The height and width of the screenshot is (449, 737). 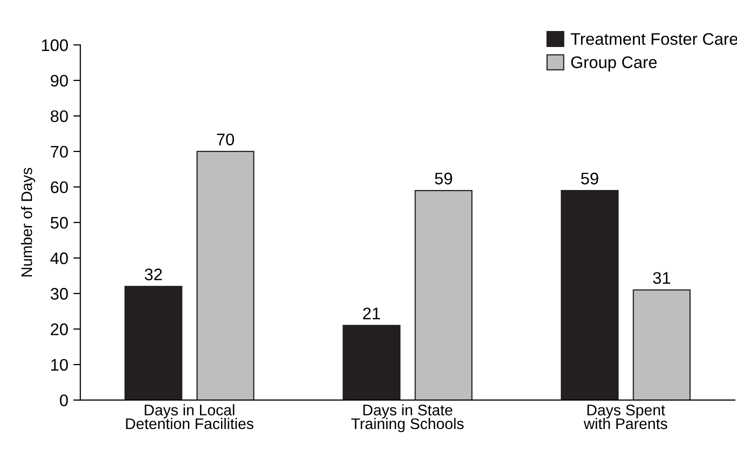 What do you see at coordinates (28, 222) in the screenshot?
I see `y-axis-title: Number of Days` at bounding box center [28, 222].